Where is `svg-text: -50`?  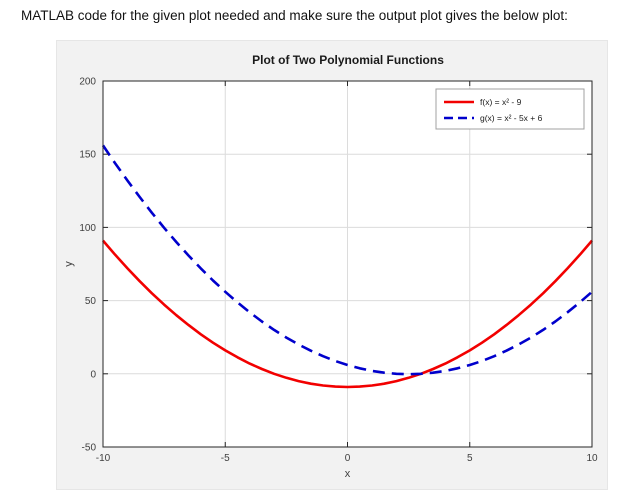 svg-text: -50 is located at coordinates (89, 448).